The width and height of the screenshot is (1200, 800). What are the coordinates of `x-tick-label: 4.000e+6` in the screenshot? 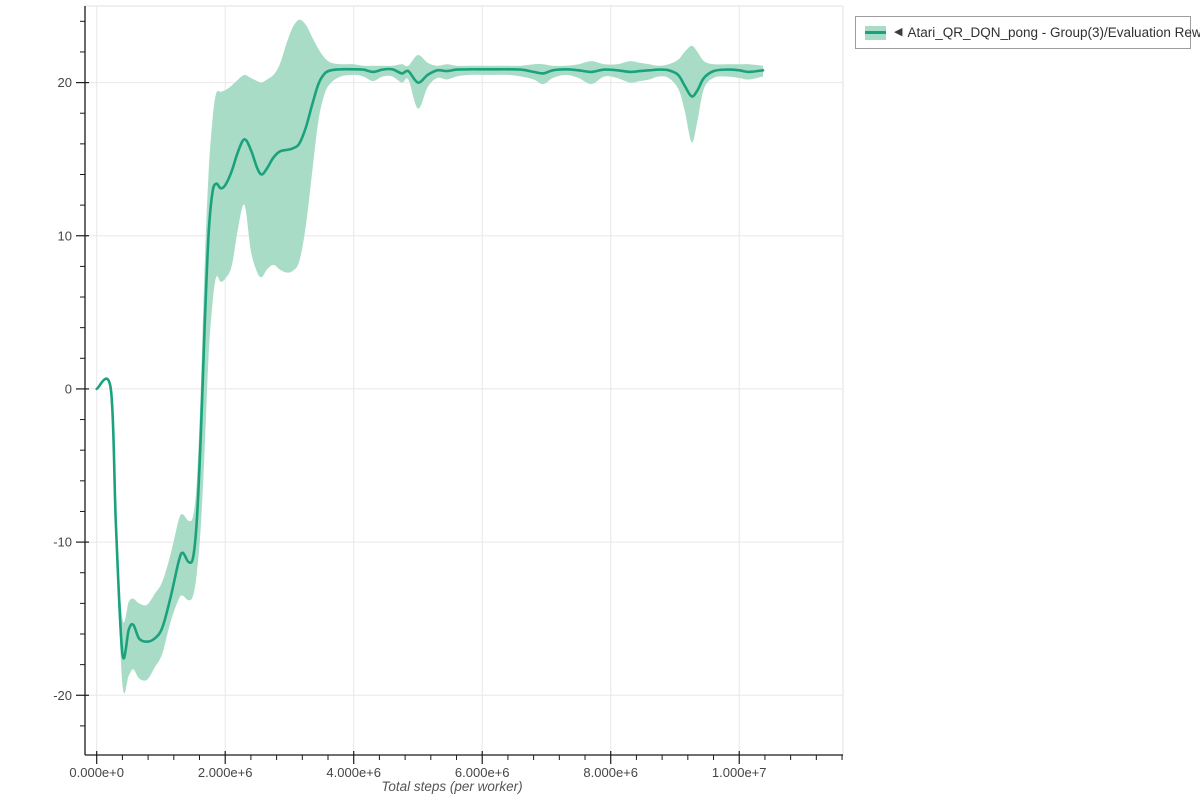 It's located at (353, 772).